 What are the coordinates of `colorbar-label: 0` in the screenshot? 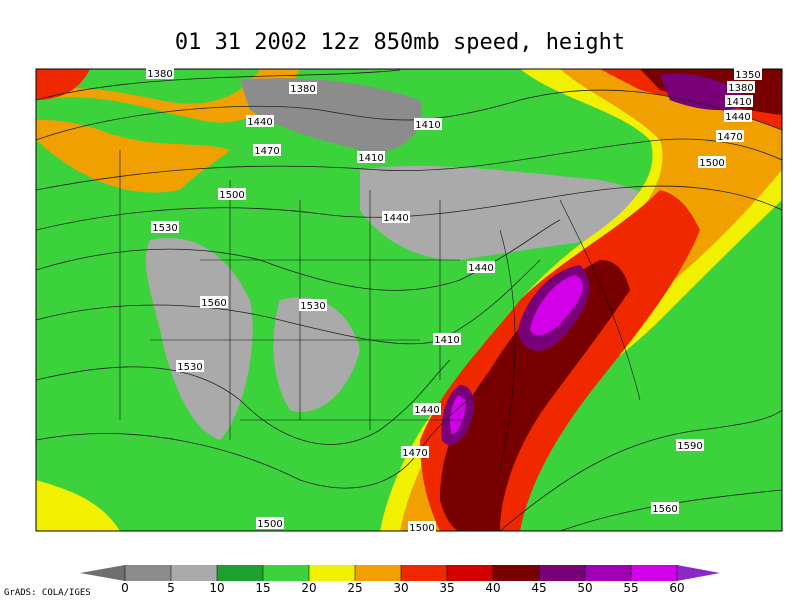 It's located at (125, 588).